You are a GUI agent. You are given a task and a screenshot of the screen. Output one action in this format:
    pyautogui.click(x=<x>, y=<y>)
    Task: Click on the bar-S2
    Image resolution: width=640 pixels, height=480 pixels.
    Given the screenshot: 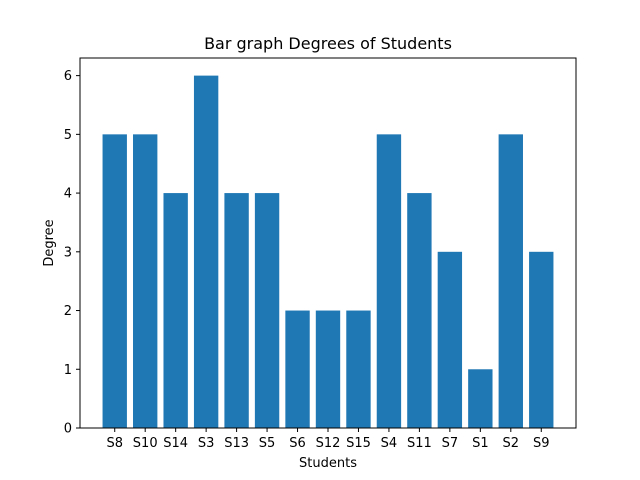 What is the action you would take?
    pyautogui.click(x=510, y=281)
    